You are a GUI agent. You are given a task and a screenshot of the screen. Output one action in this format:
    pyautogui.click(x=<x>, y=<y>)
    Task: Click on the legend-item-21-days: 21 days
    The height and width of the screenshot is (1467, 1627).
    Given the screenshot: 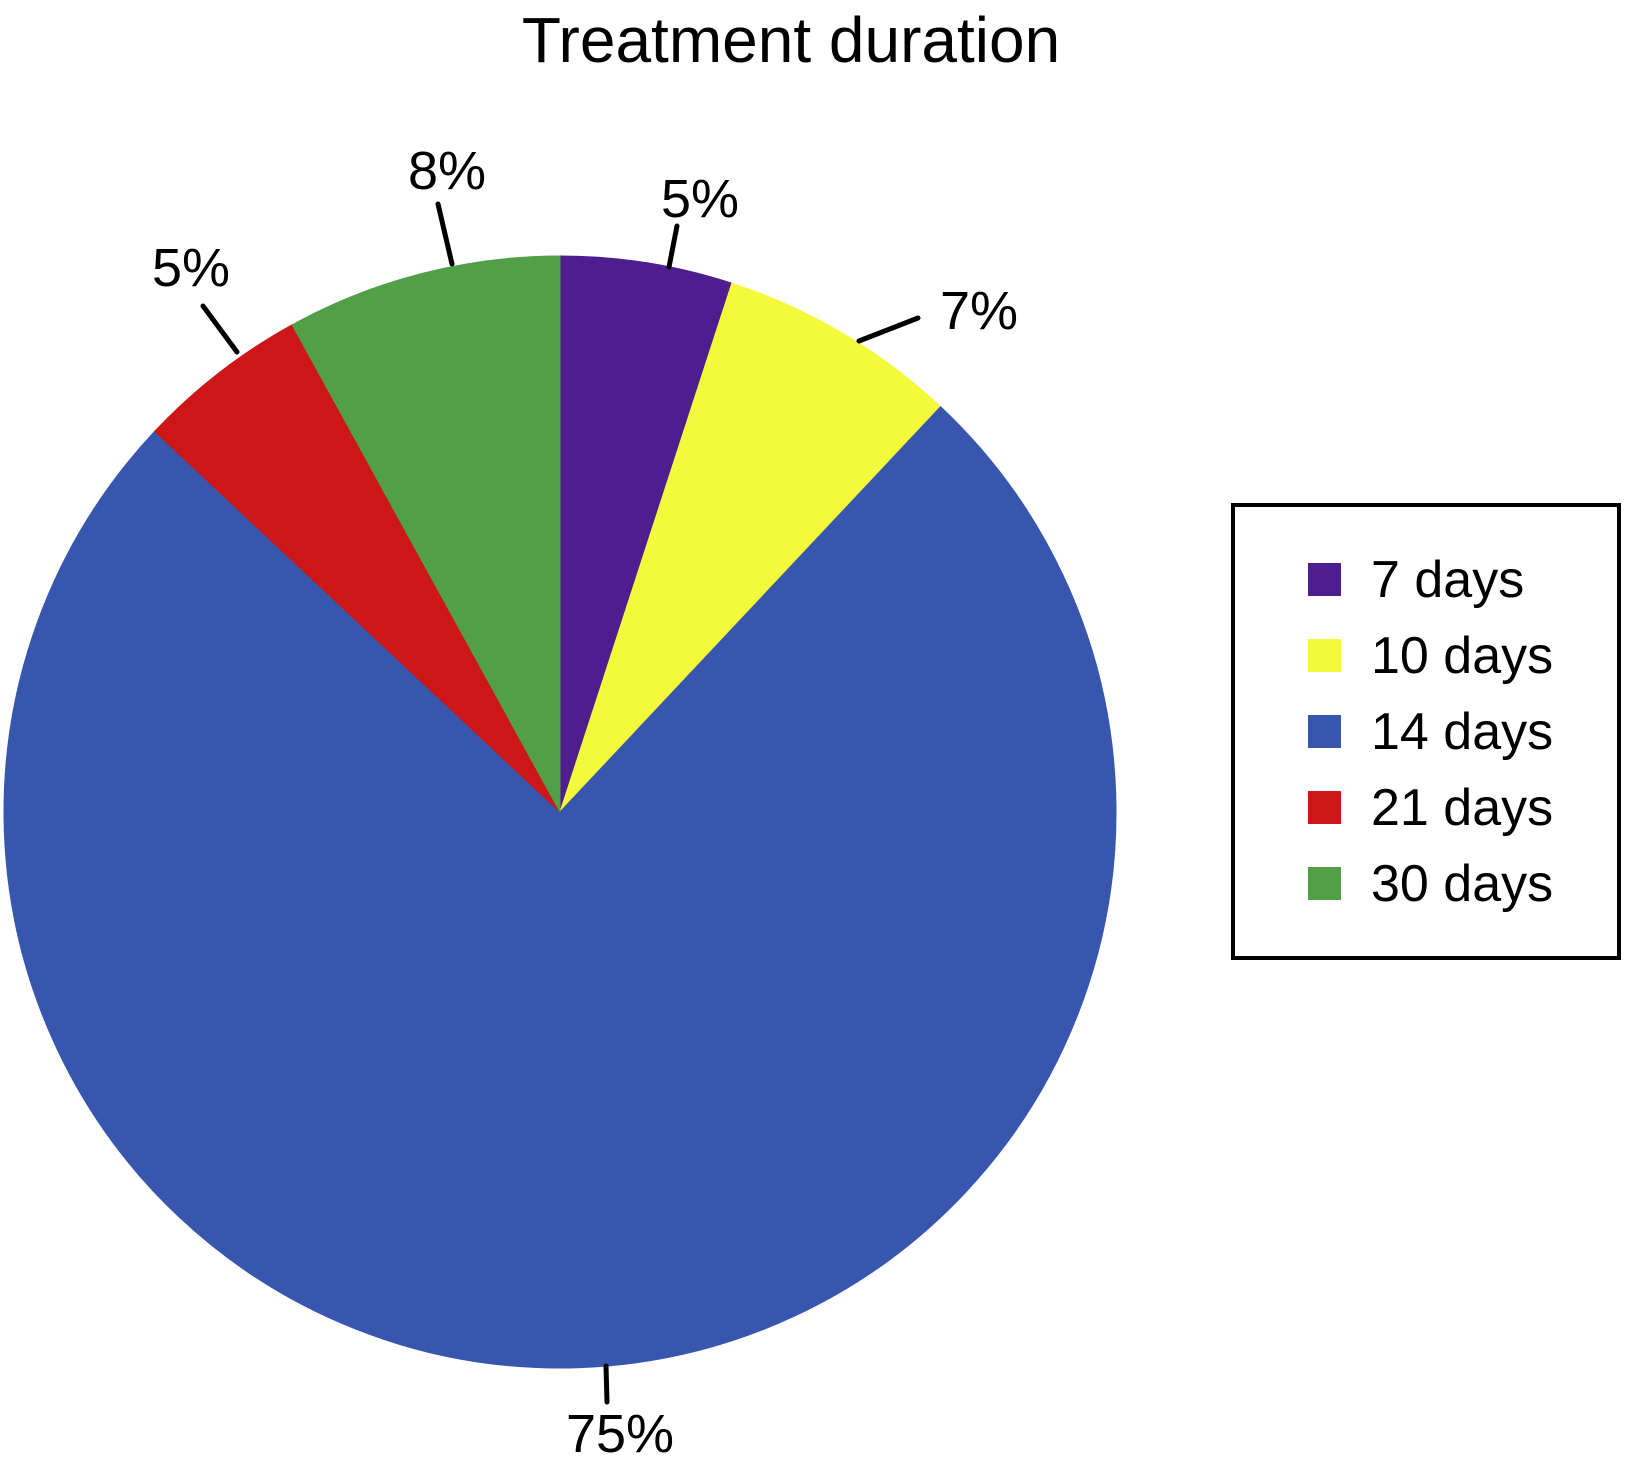 What is the action you would take?
    pyautogui.click(x=1462, y=808)
    